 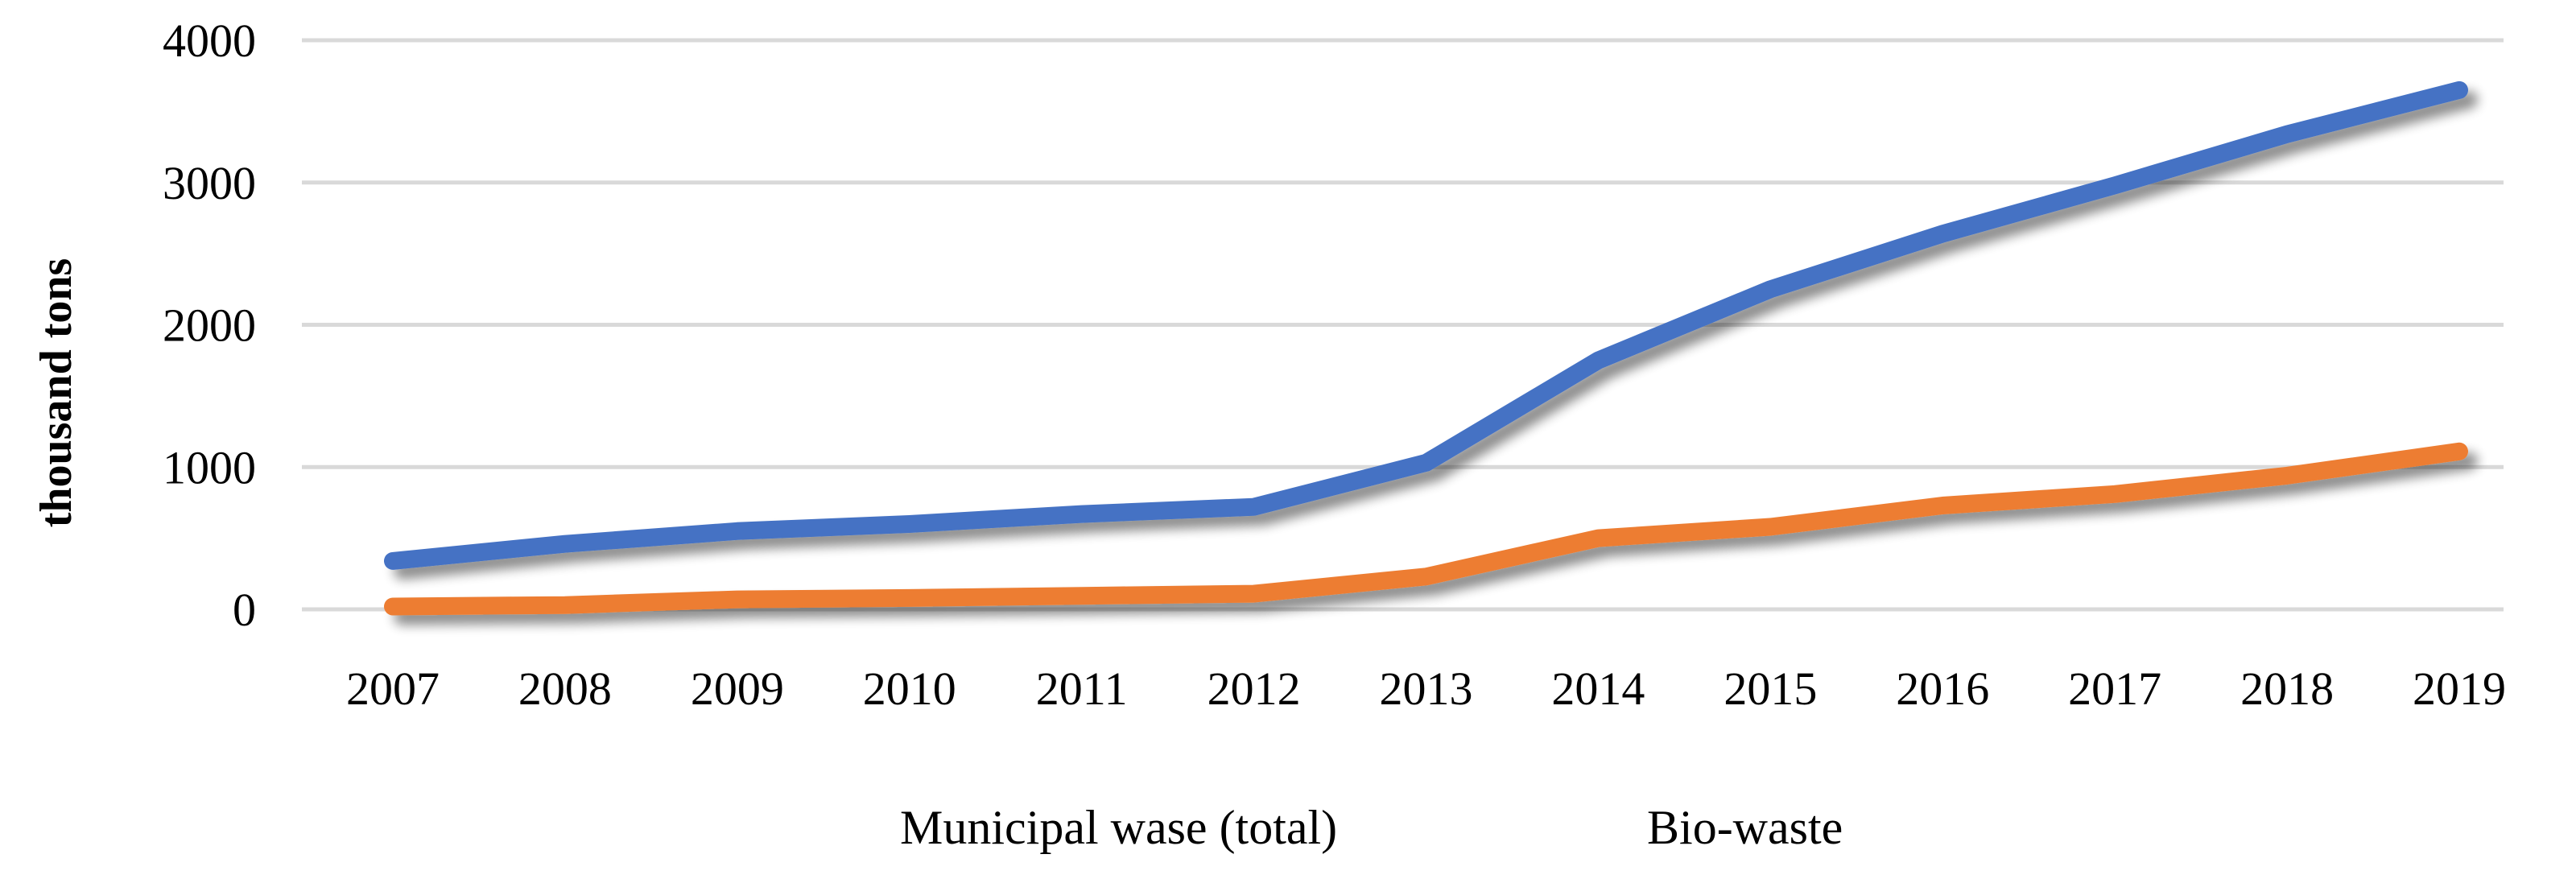 What do you see at coordinates (1118, 827) in the screenshot?
I see `legend-label: Municipal wase (total)` at bounding box center [1118, 827].